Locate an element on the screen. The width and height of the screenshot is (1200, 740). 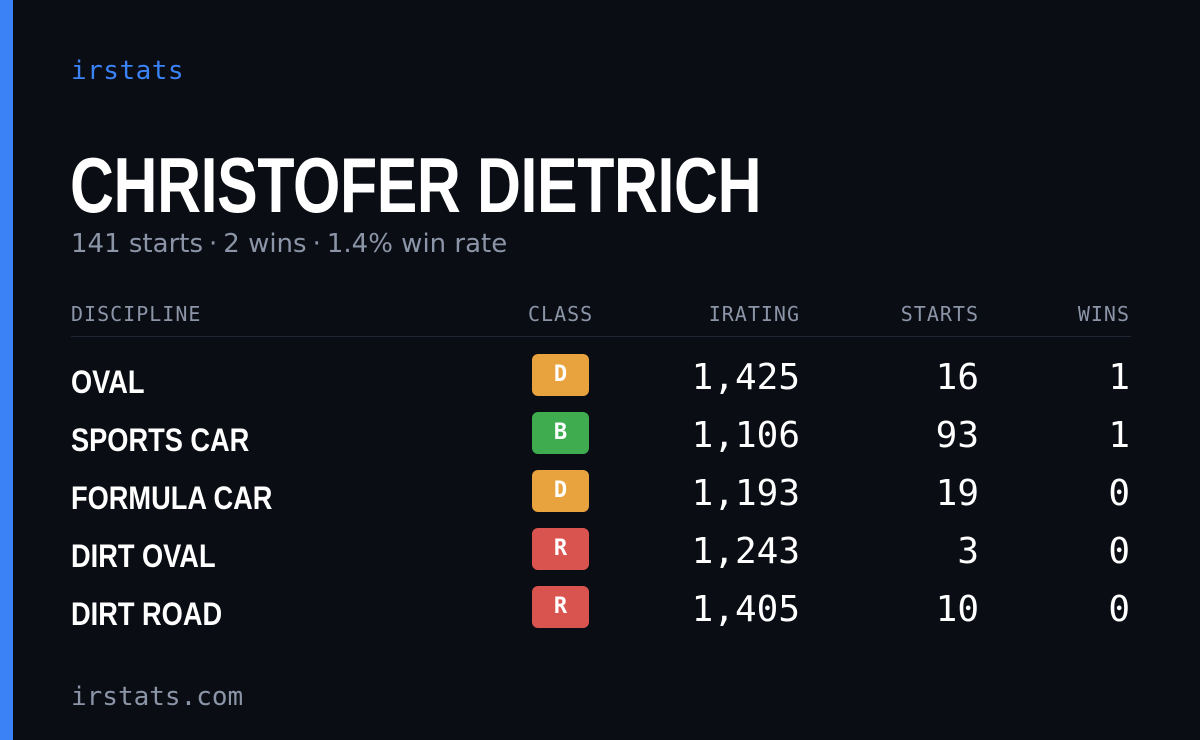
accent-bar is located at coordinates (6, 370).